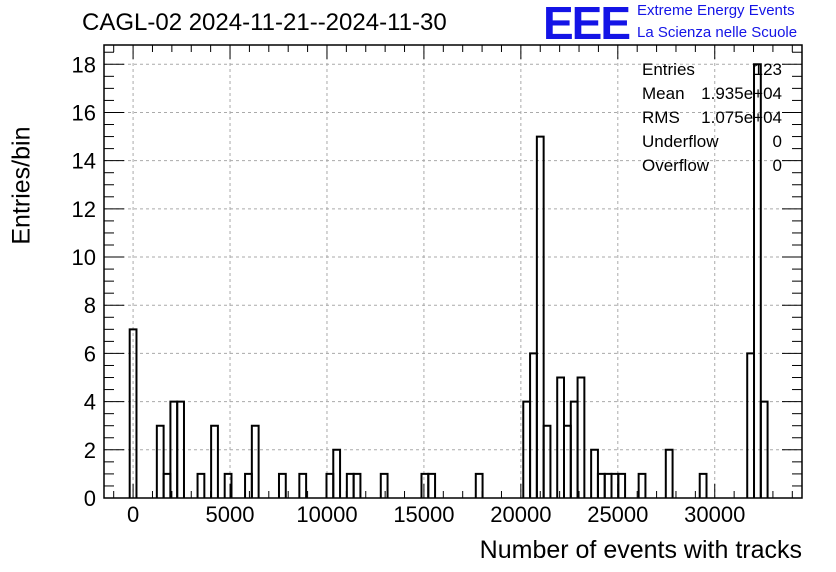  I want to click on y-tick-label: 18, so click(84, 64).